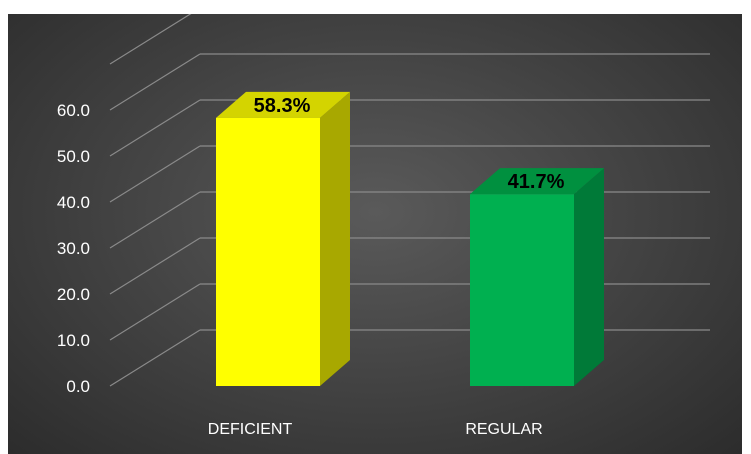  I want to click on data-labels: 58.3% 41.7%, so click(409, 144).